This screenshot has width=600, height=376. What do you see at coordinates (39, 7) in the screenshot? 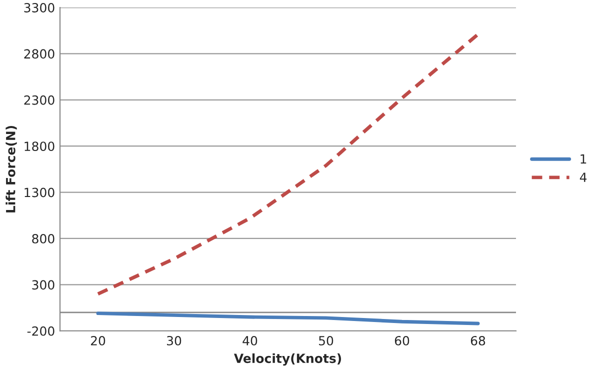
I see `y-tick-label: 3300` at bounding box center [39, 7].